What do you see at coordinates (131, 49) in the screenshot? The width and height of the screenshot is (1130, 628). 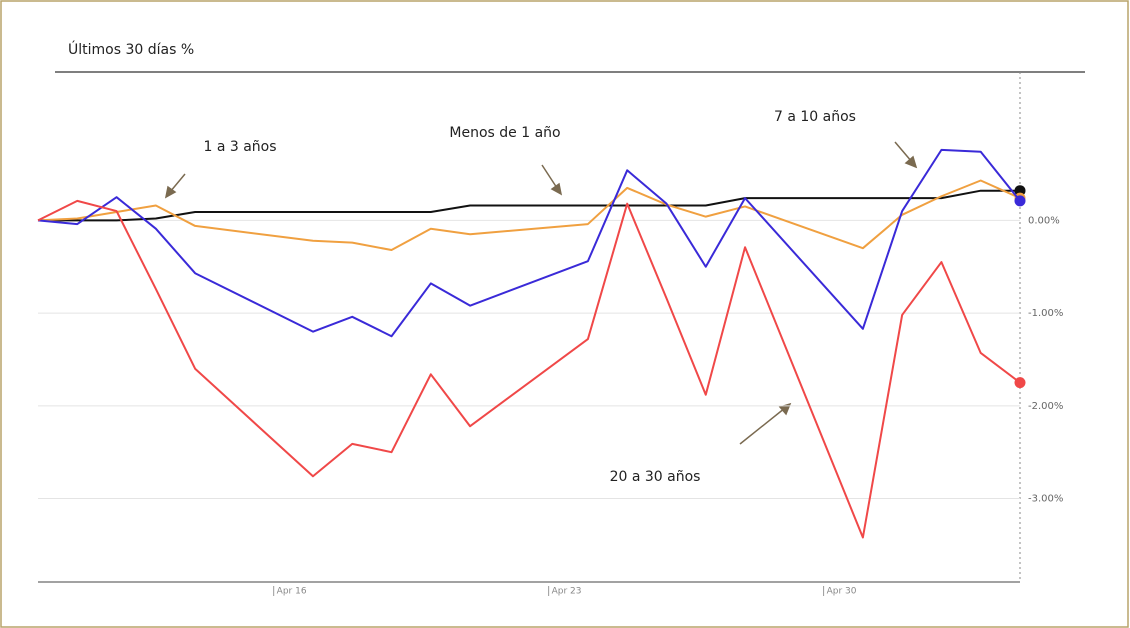 I see `chart-title: Últimos 30 días %` at bounding box center [131, 49].